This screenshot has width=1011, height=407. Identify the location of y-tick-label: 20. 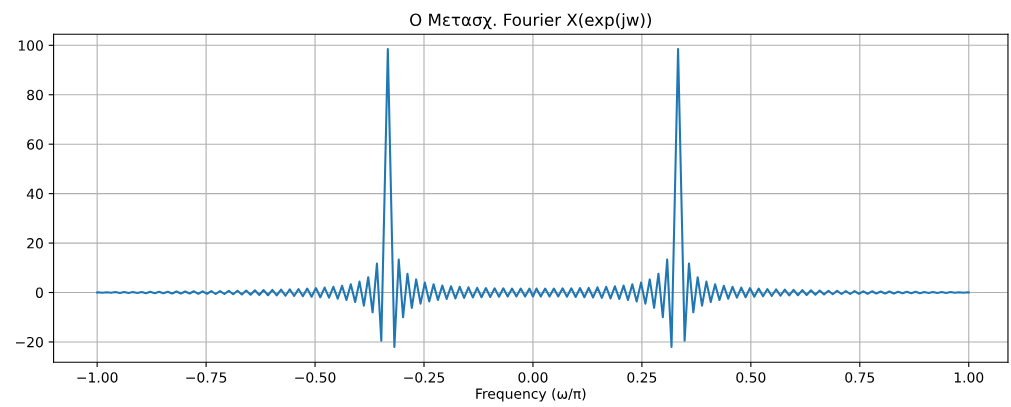
(35, 243).